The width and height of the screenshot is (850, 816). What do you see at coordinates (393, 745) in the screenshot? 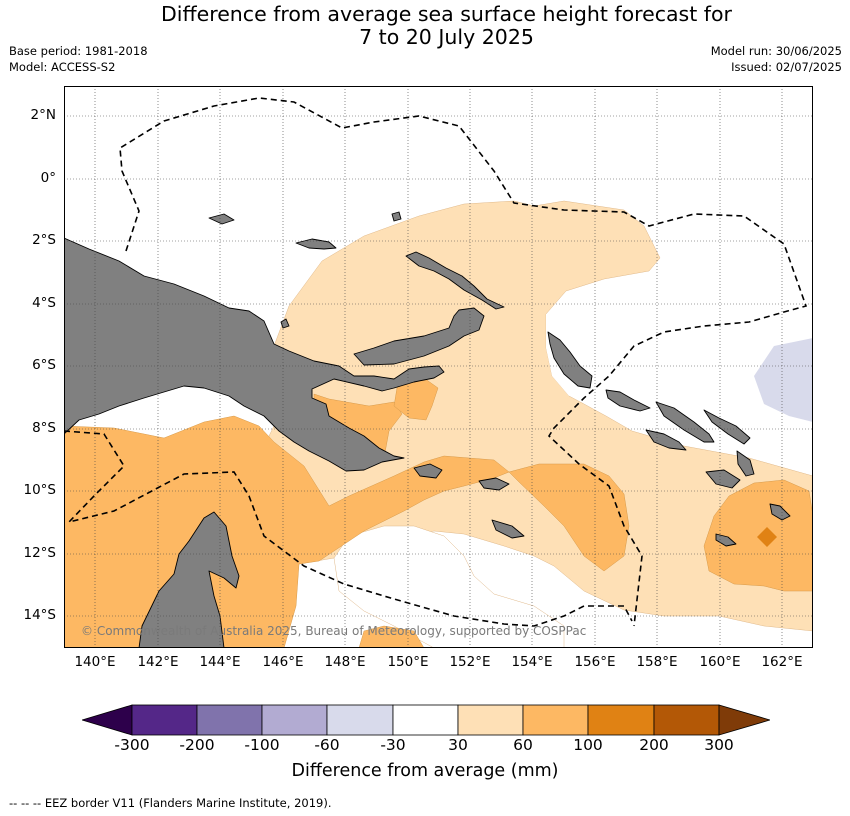
I see `colorbar-tick-minus30: -30` at bounding box center [393, 745].